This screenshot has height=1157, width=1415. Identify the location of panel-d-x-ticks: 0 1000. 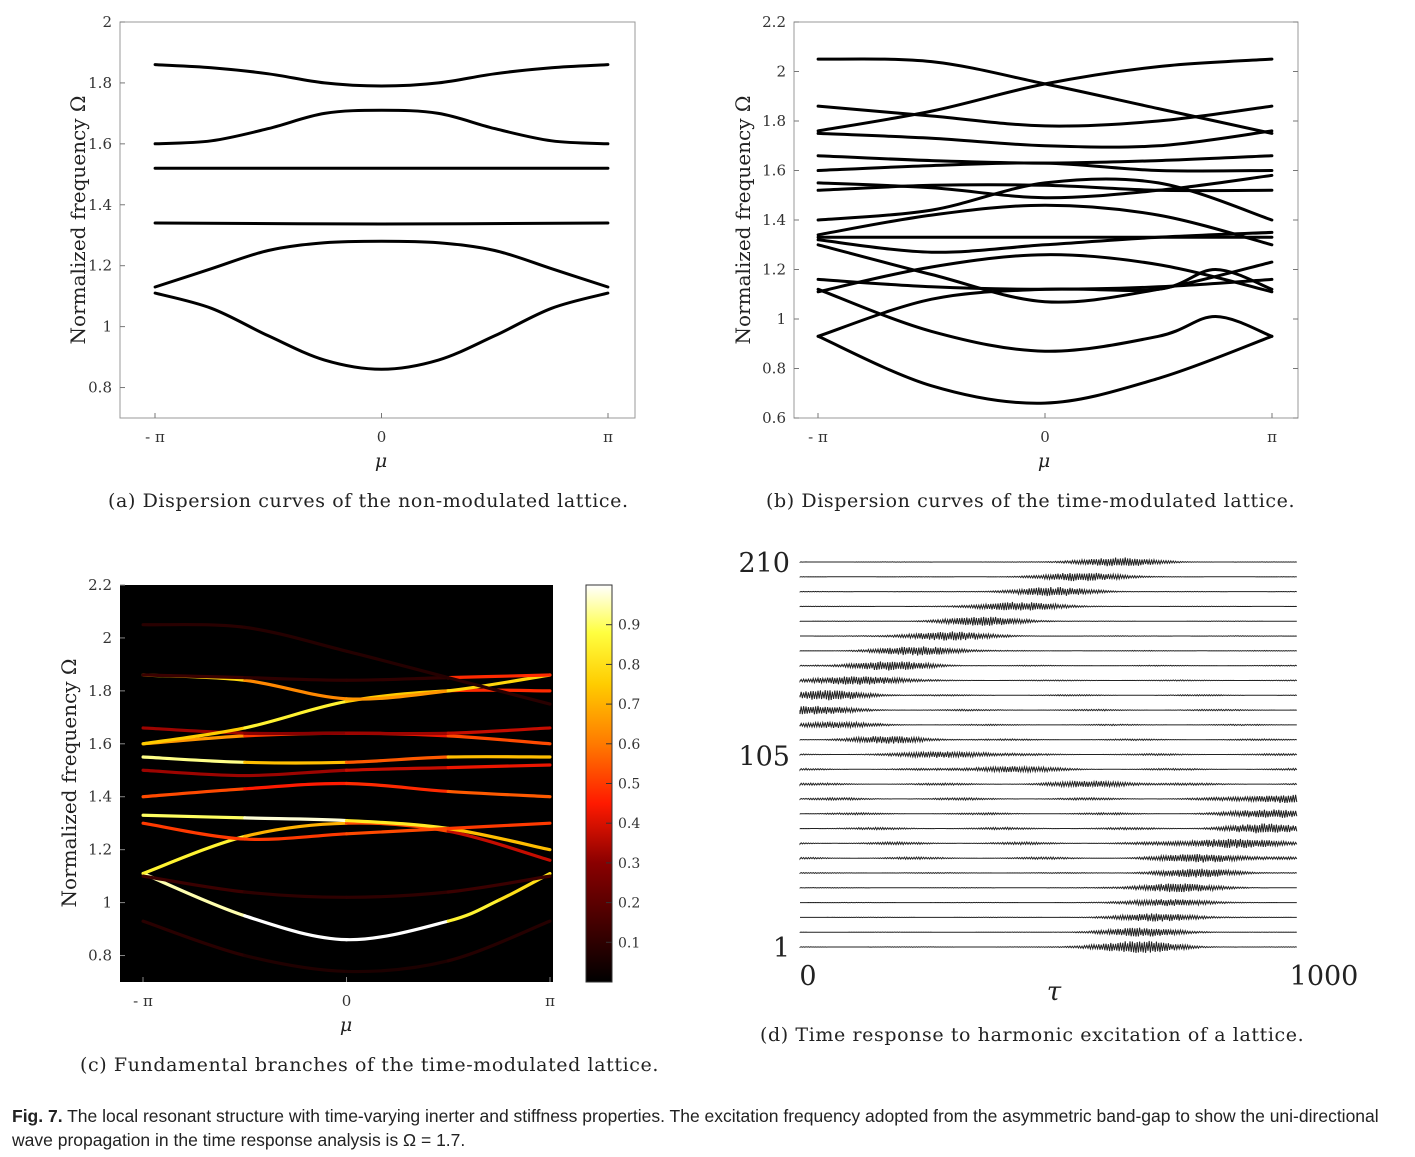
(1078, 976).